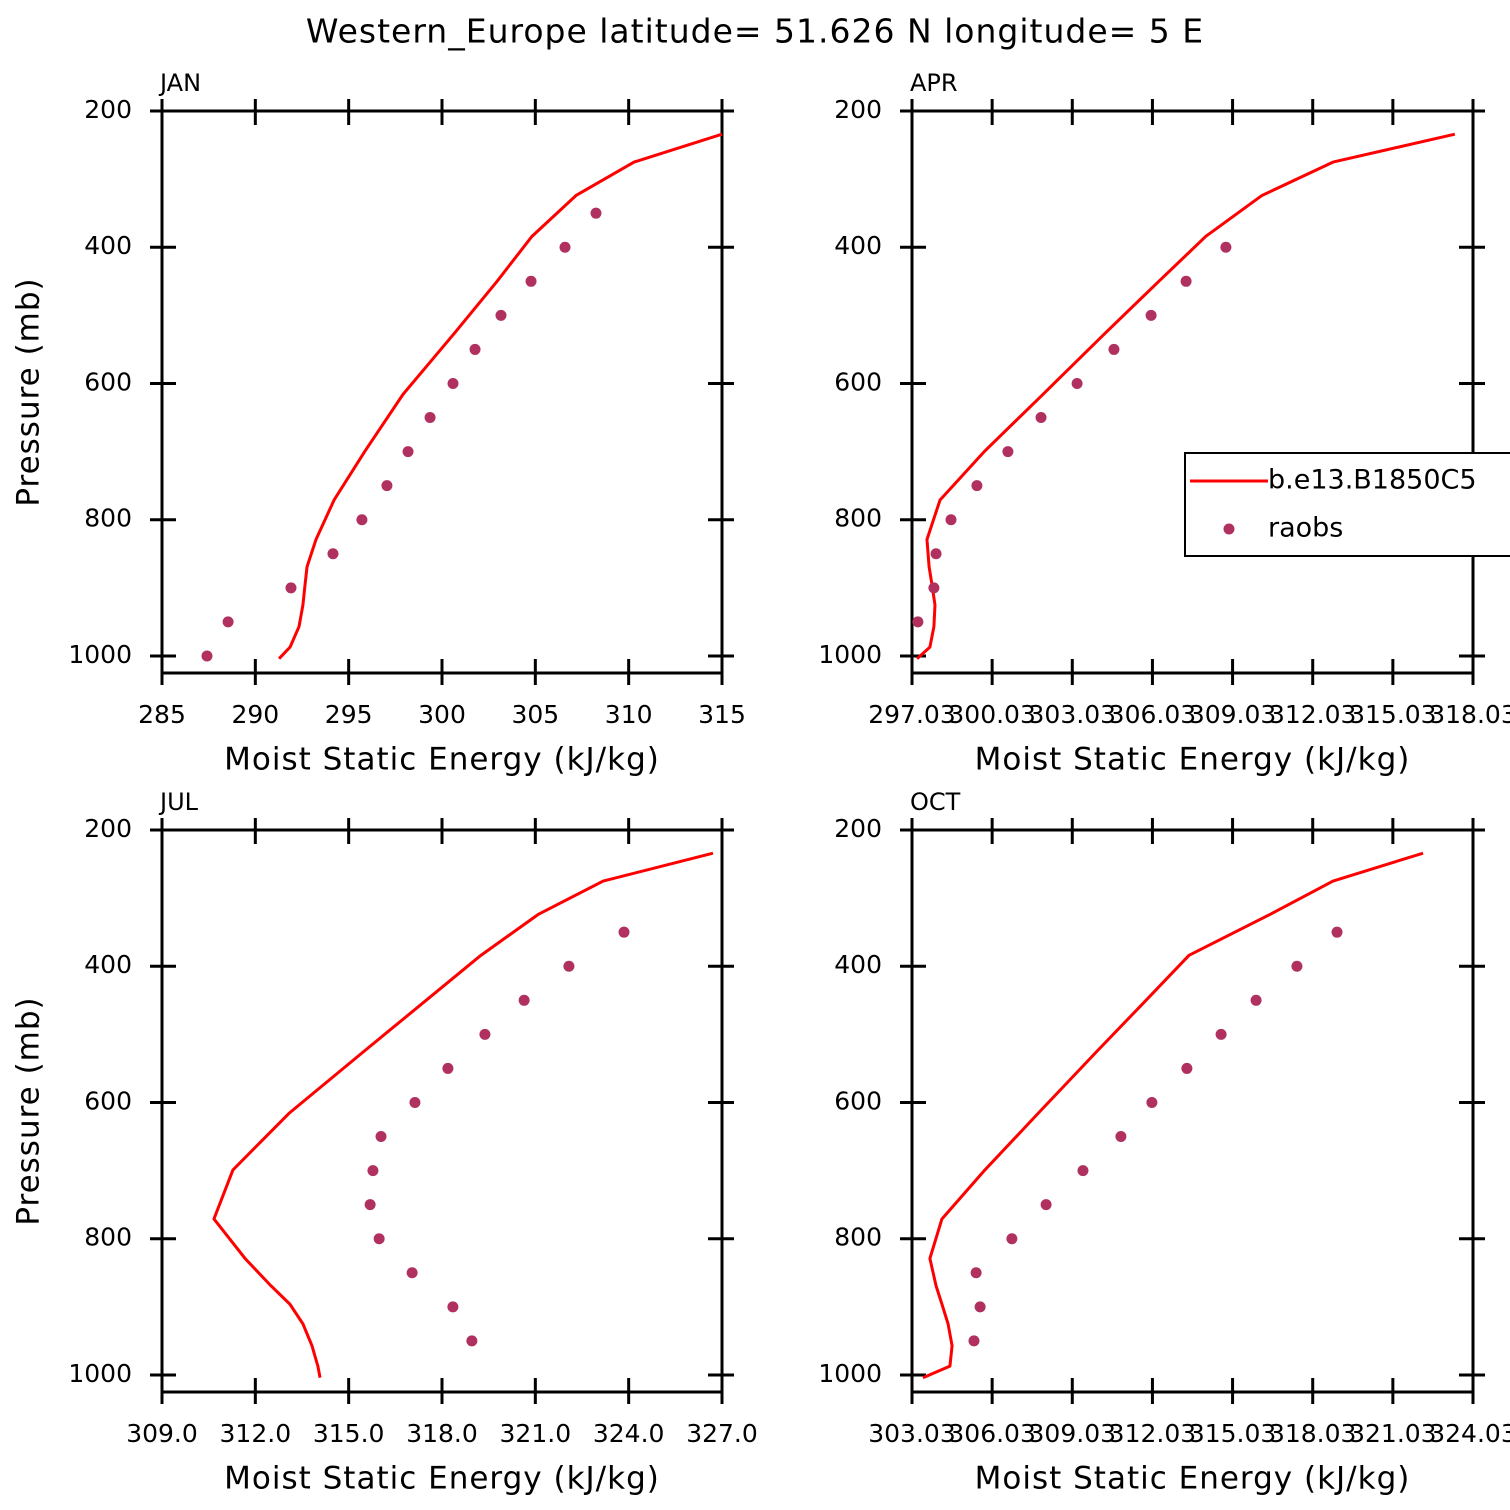  What do you see at coordinates (162, 1433) in the screenshot?
I see `x-tick-label: 309.0` at bounding box center [162, 1433].